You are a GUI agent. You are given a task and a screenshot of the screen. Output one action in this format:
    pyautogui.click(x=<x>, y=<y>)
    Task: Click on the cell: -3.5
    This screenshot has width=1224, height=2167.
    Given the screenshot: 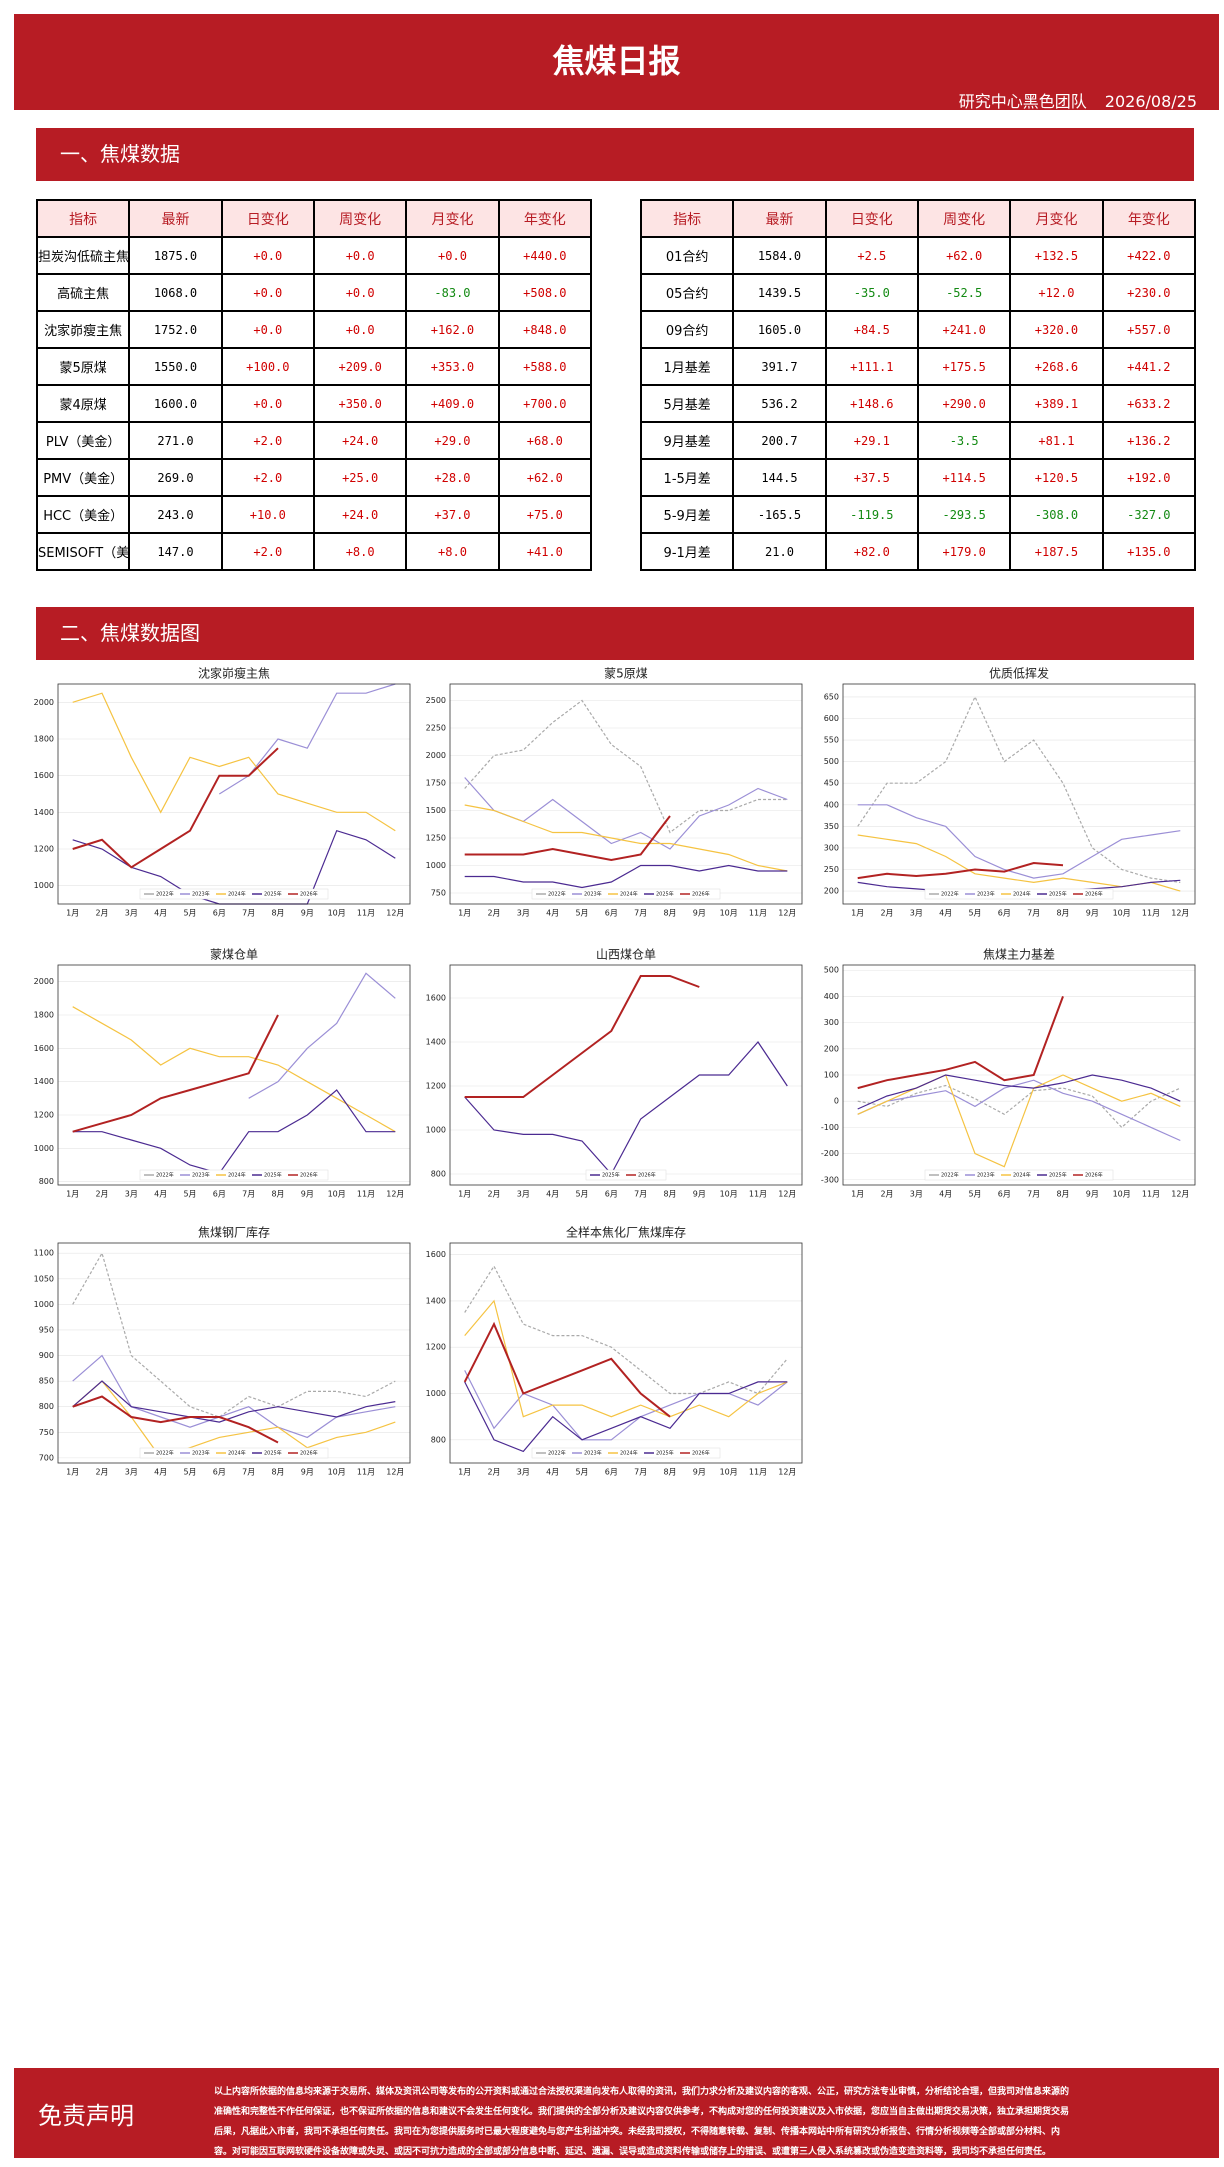 What is the action you would take?
    pyautogui.click(x=964, y=440)
    